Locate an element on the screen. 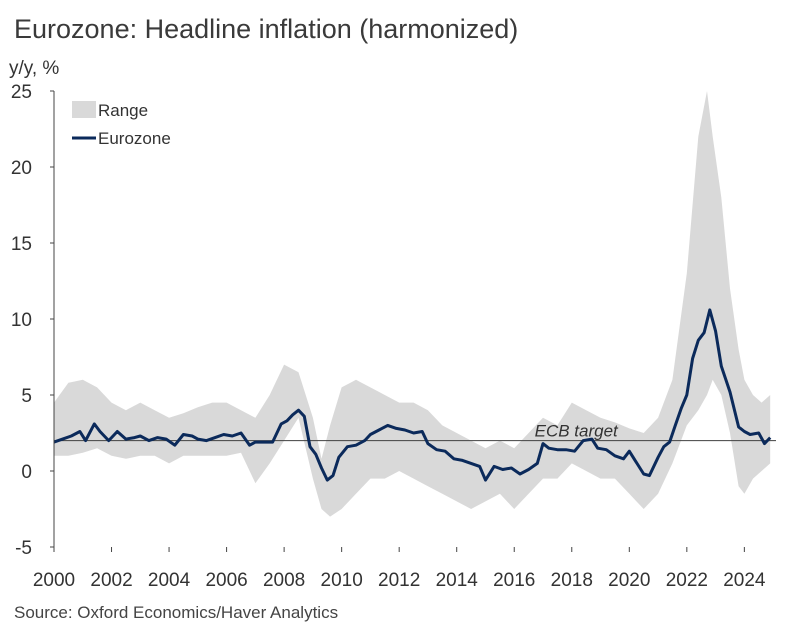 This screenshot has width=799, height=639. x-tick-label: 2002 is located at coordinates (111, 580).